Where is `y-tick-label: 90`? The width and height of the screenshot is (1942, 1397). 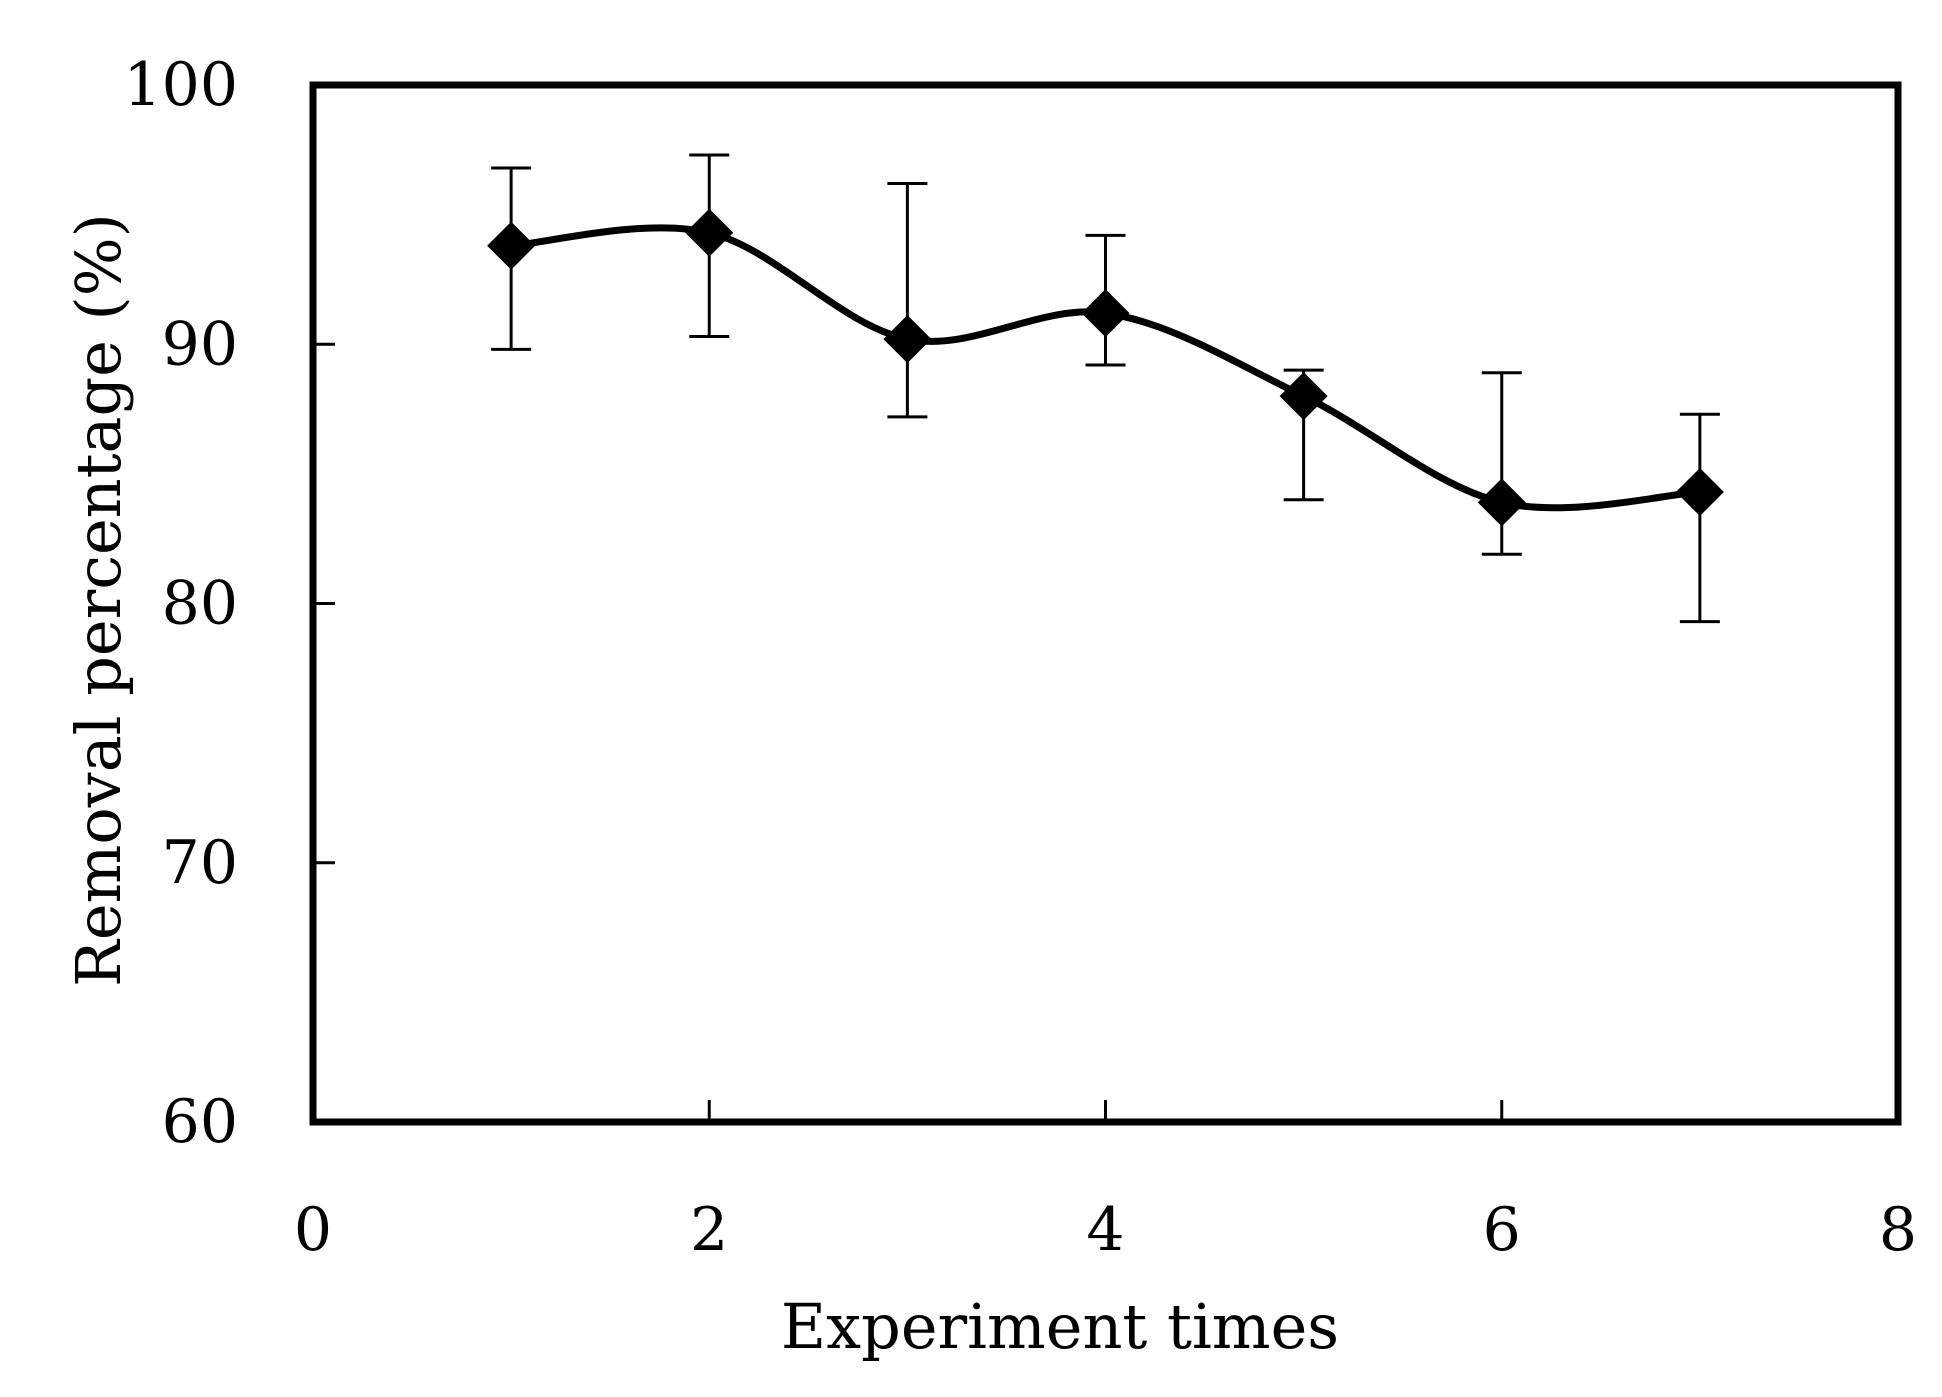
y-tick-label: 90 is located at coordinates (200, 344).